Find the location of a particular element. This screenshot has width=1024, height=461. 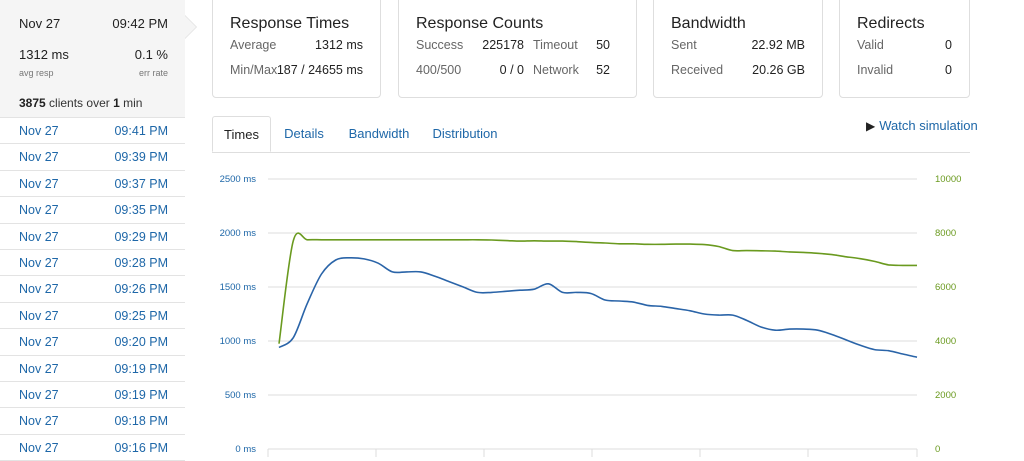

session-list-item: Nov 27 09:26 PM is located at coordinates (92, 289).